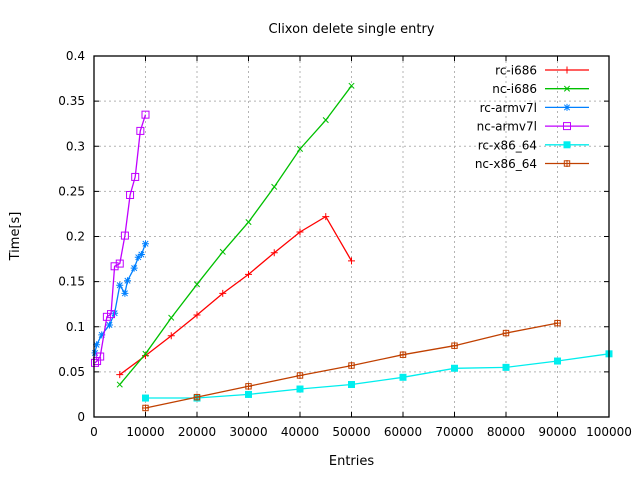 The height and width of the screenshot is (480, 640). What do you see at coordinates (557, 432) in the screenshot?
I see `x-tick-label: 90000` at bounding box center [557, 432].